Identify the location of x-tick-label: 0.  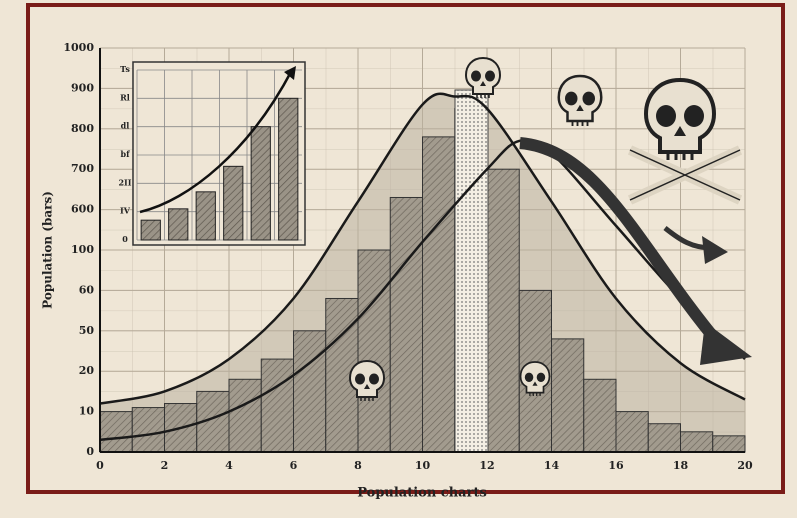
(100, 465).